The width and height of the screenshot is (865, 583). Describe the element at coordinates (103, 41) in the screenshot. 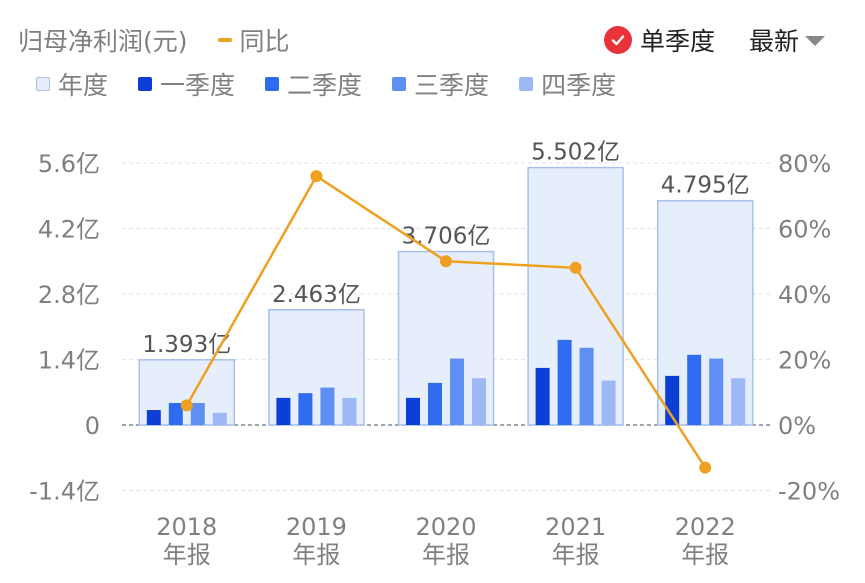

I see `chart-title: 归母净利润(元)` at that location.